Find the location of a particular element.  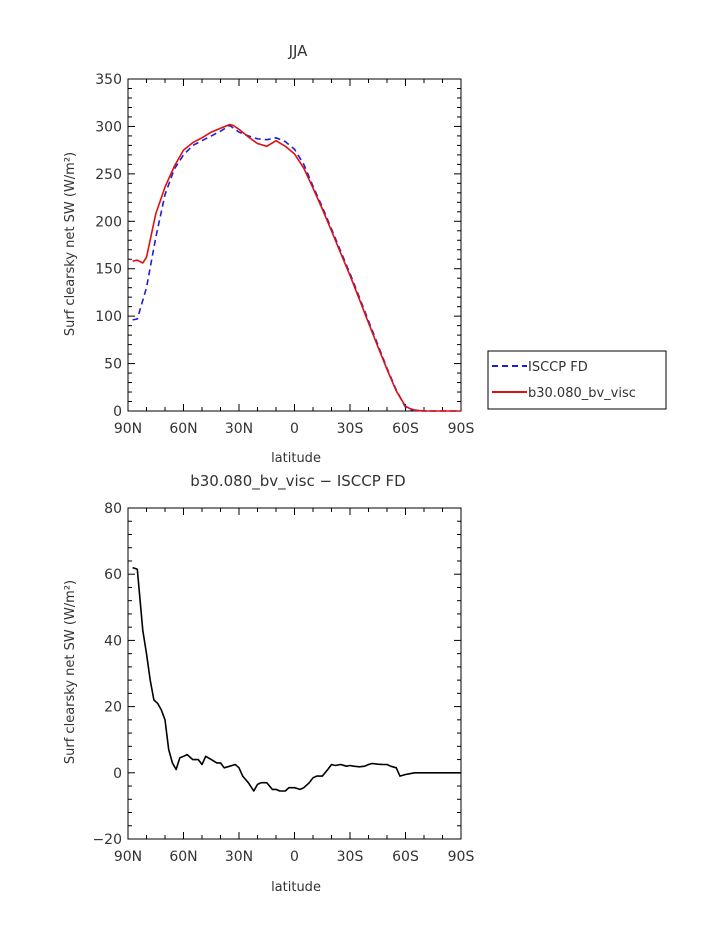

top-y-tick-label: 200 is located at coordinates (108, 222).